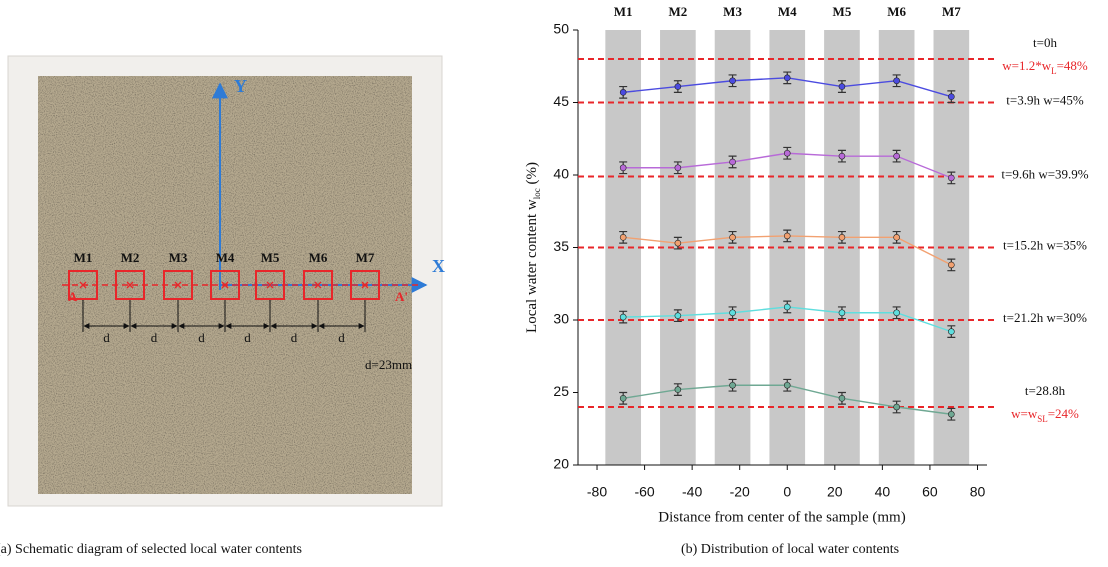  What do you see at coordinates (787, 492) in the screenshot?
I see `x-tick-label: 0` at bounding box center [787, 492].